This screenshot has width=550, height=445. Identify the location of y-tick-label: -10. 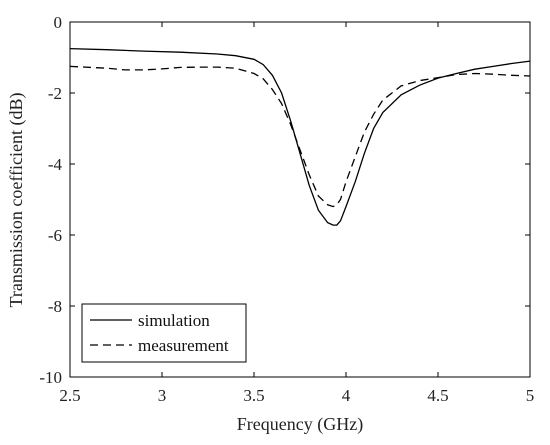
(50, 377).